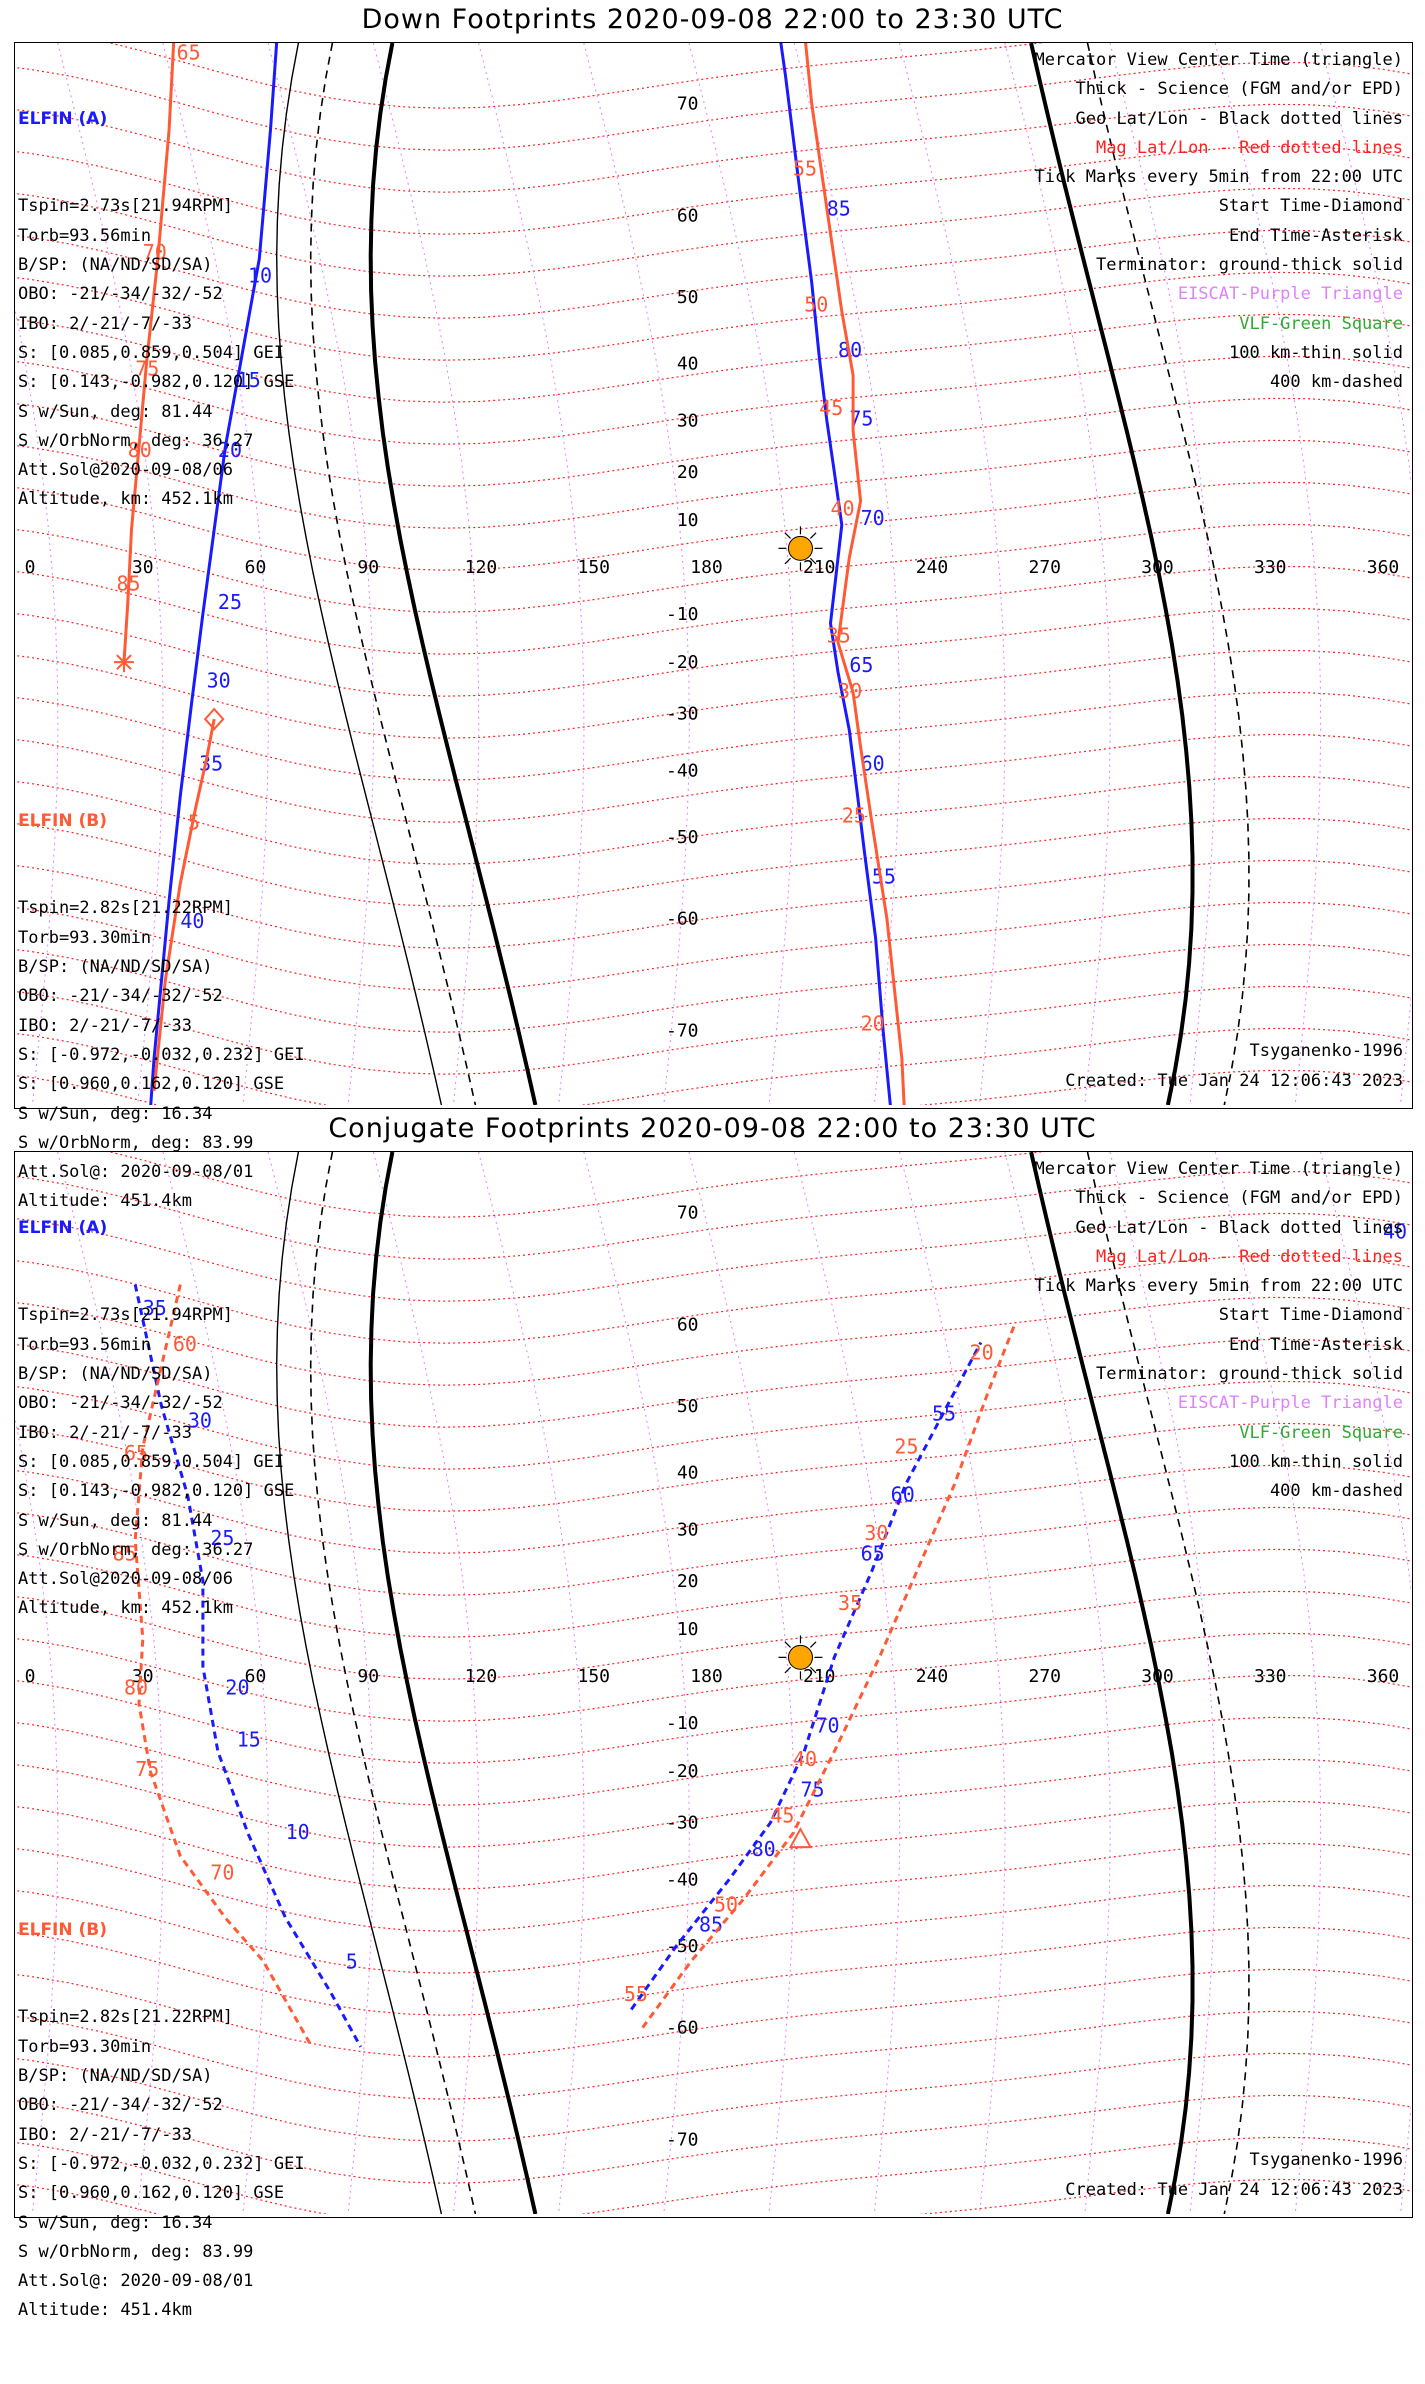 The image size is (1425, 2384). I want to click on legend-item: EISCAT-Purple Triangle, so click(1219, 294).